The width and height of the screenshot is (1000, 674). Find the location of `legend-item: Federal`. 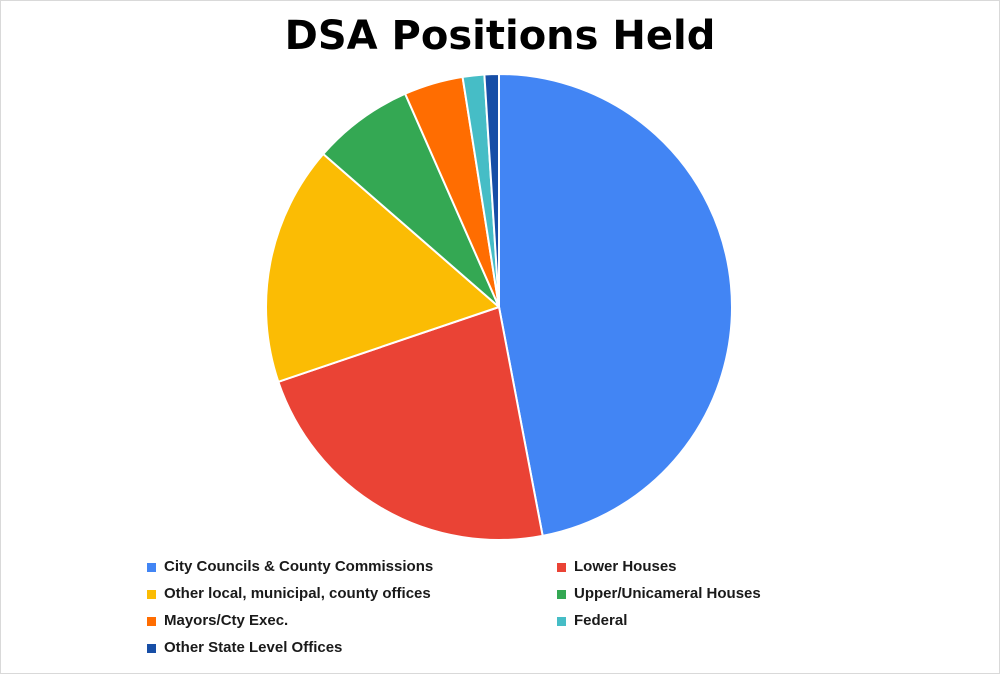

legend-item: Federal is located at coordinates (592, 621).